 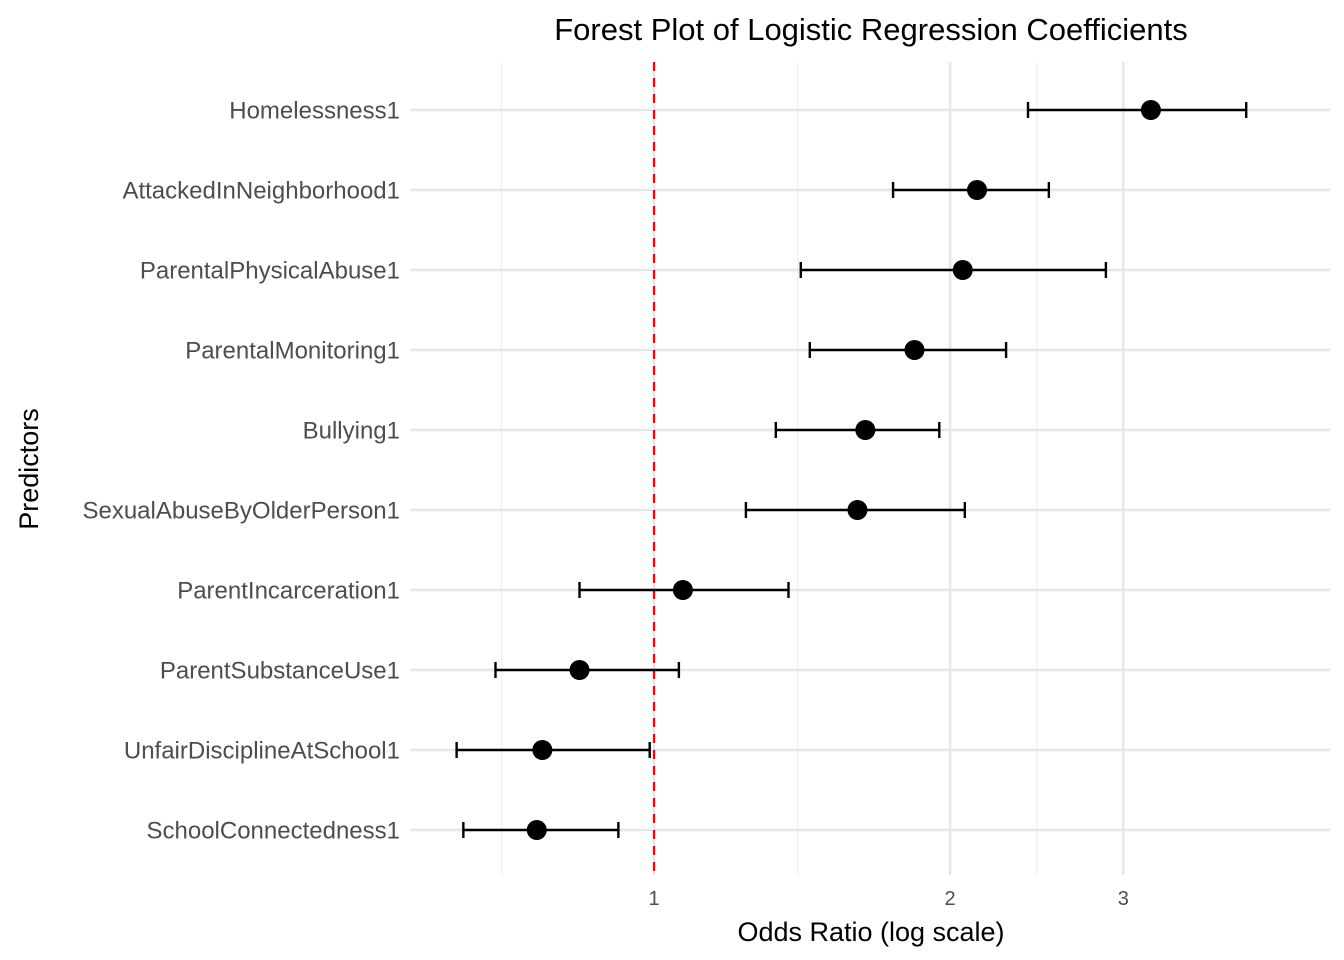 What do you see at coordinates (351, 431) in the screenshot?
I see `y-tick-label: Bullying1` at bounding box center [351, 431].